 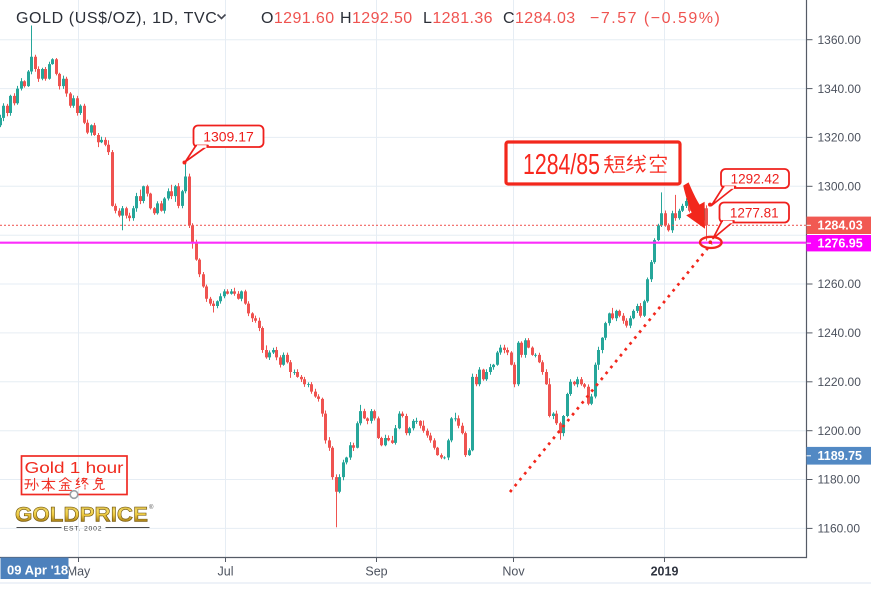 What do you see at coordinates (840, 431) in the screenshot?
I see `svg-text: 1200.00` at bounding box center [840, 431].